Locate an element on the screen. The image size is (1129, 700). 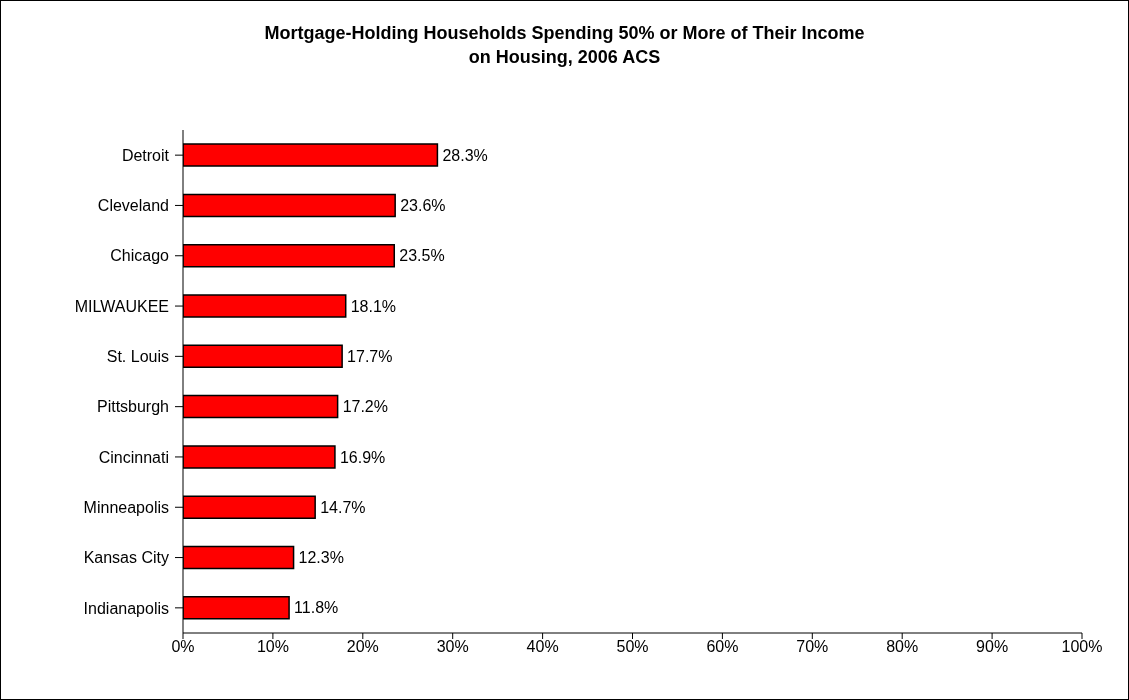
y-tick-label: Indianapolis is located at coordinates (126, 608).